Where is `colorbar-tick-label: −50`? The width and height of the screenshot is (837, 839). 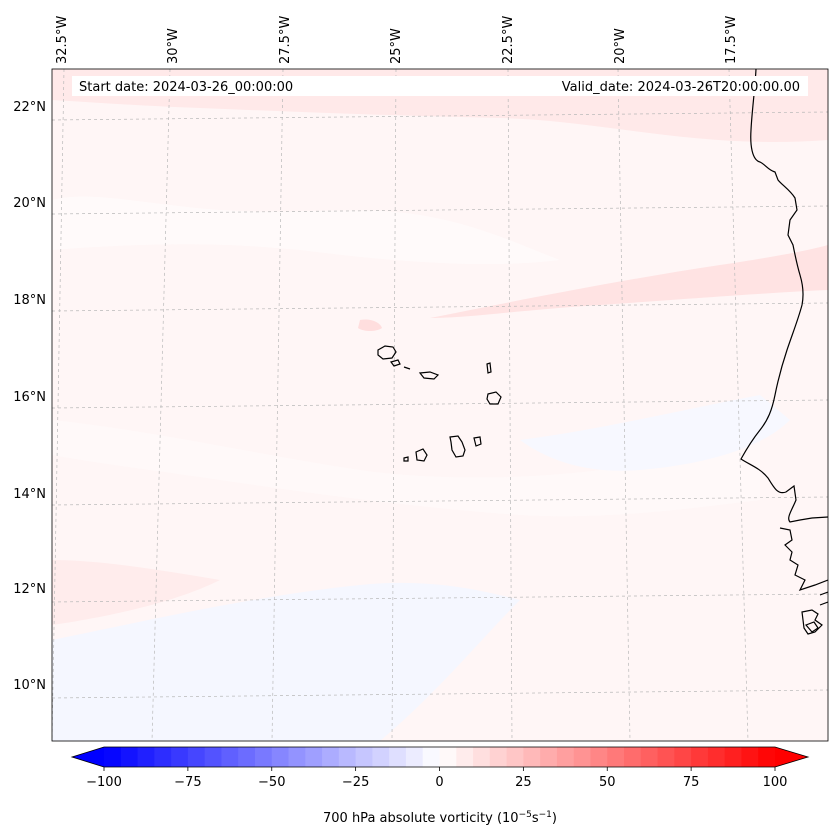 colorbar-tick-label: −50 is located at coordinates (271, 782).